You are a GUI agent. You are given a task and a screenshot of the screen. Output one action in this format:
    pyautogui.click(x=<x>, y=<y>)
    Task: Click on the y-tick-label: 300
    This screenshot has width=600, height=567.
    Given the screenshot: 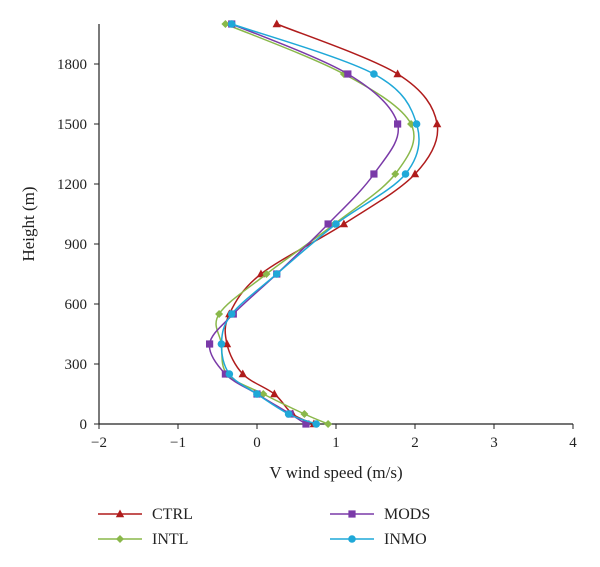 What is the action you would take?
    pyautogui.click(x=76, y=365)
    